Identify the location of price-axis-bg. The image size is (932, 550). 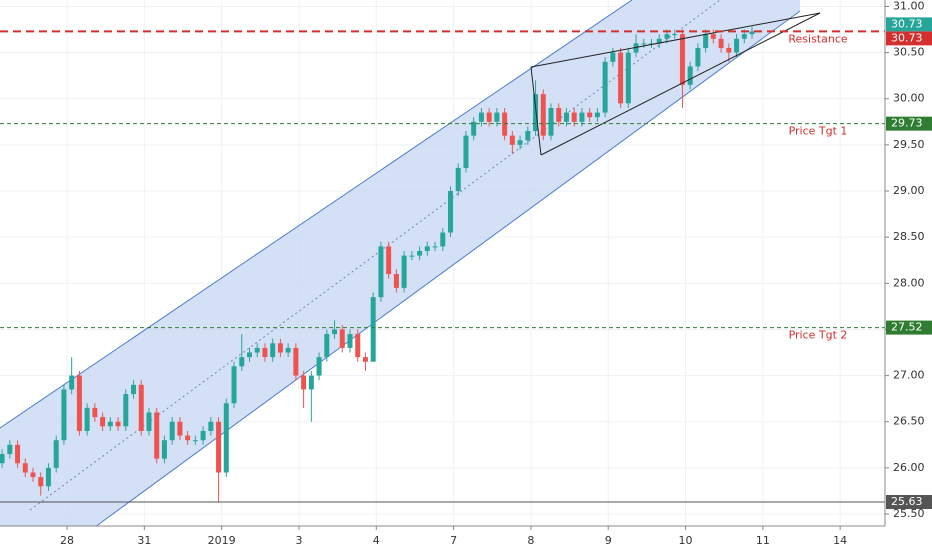
(908, 275).